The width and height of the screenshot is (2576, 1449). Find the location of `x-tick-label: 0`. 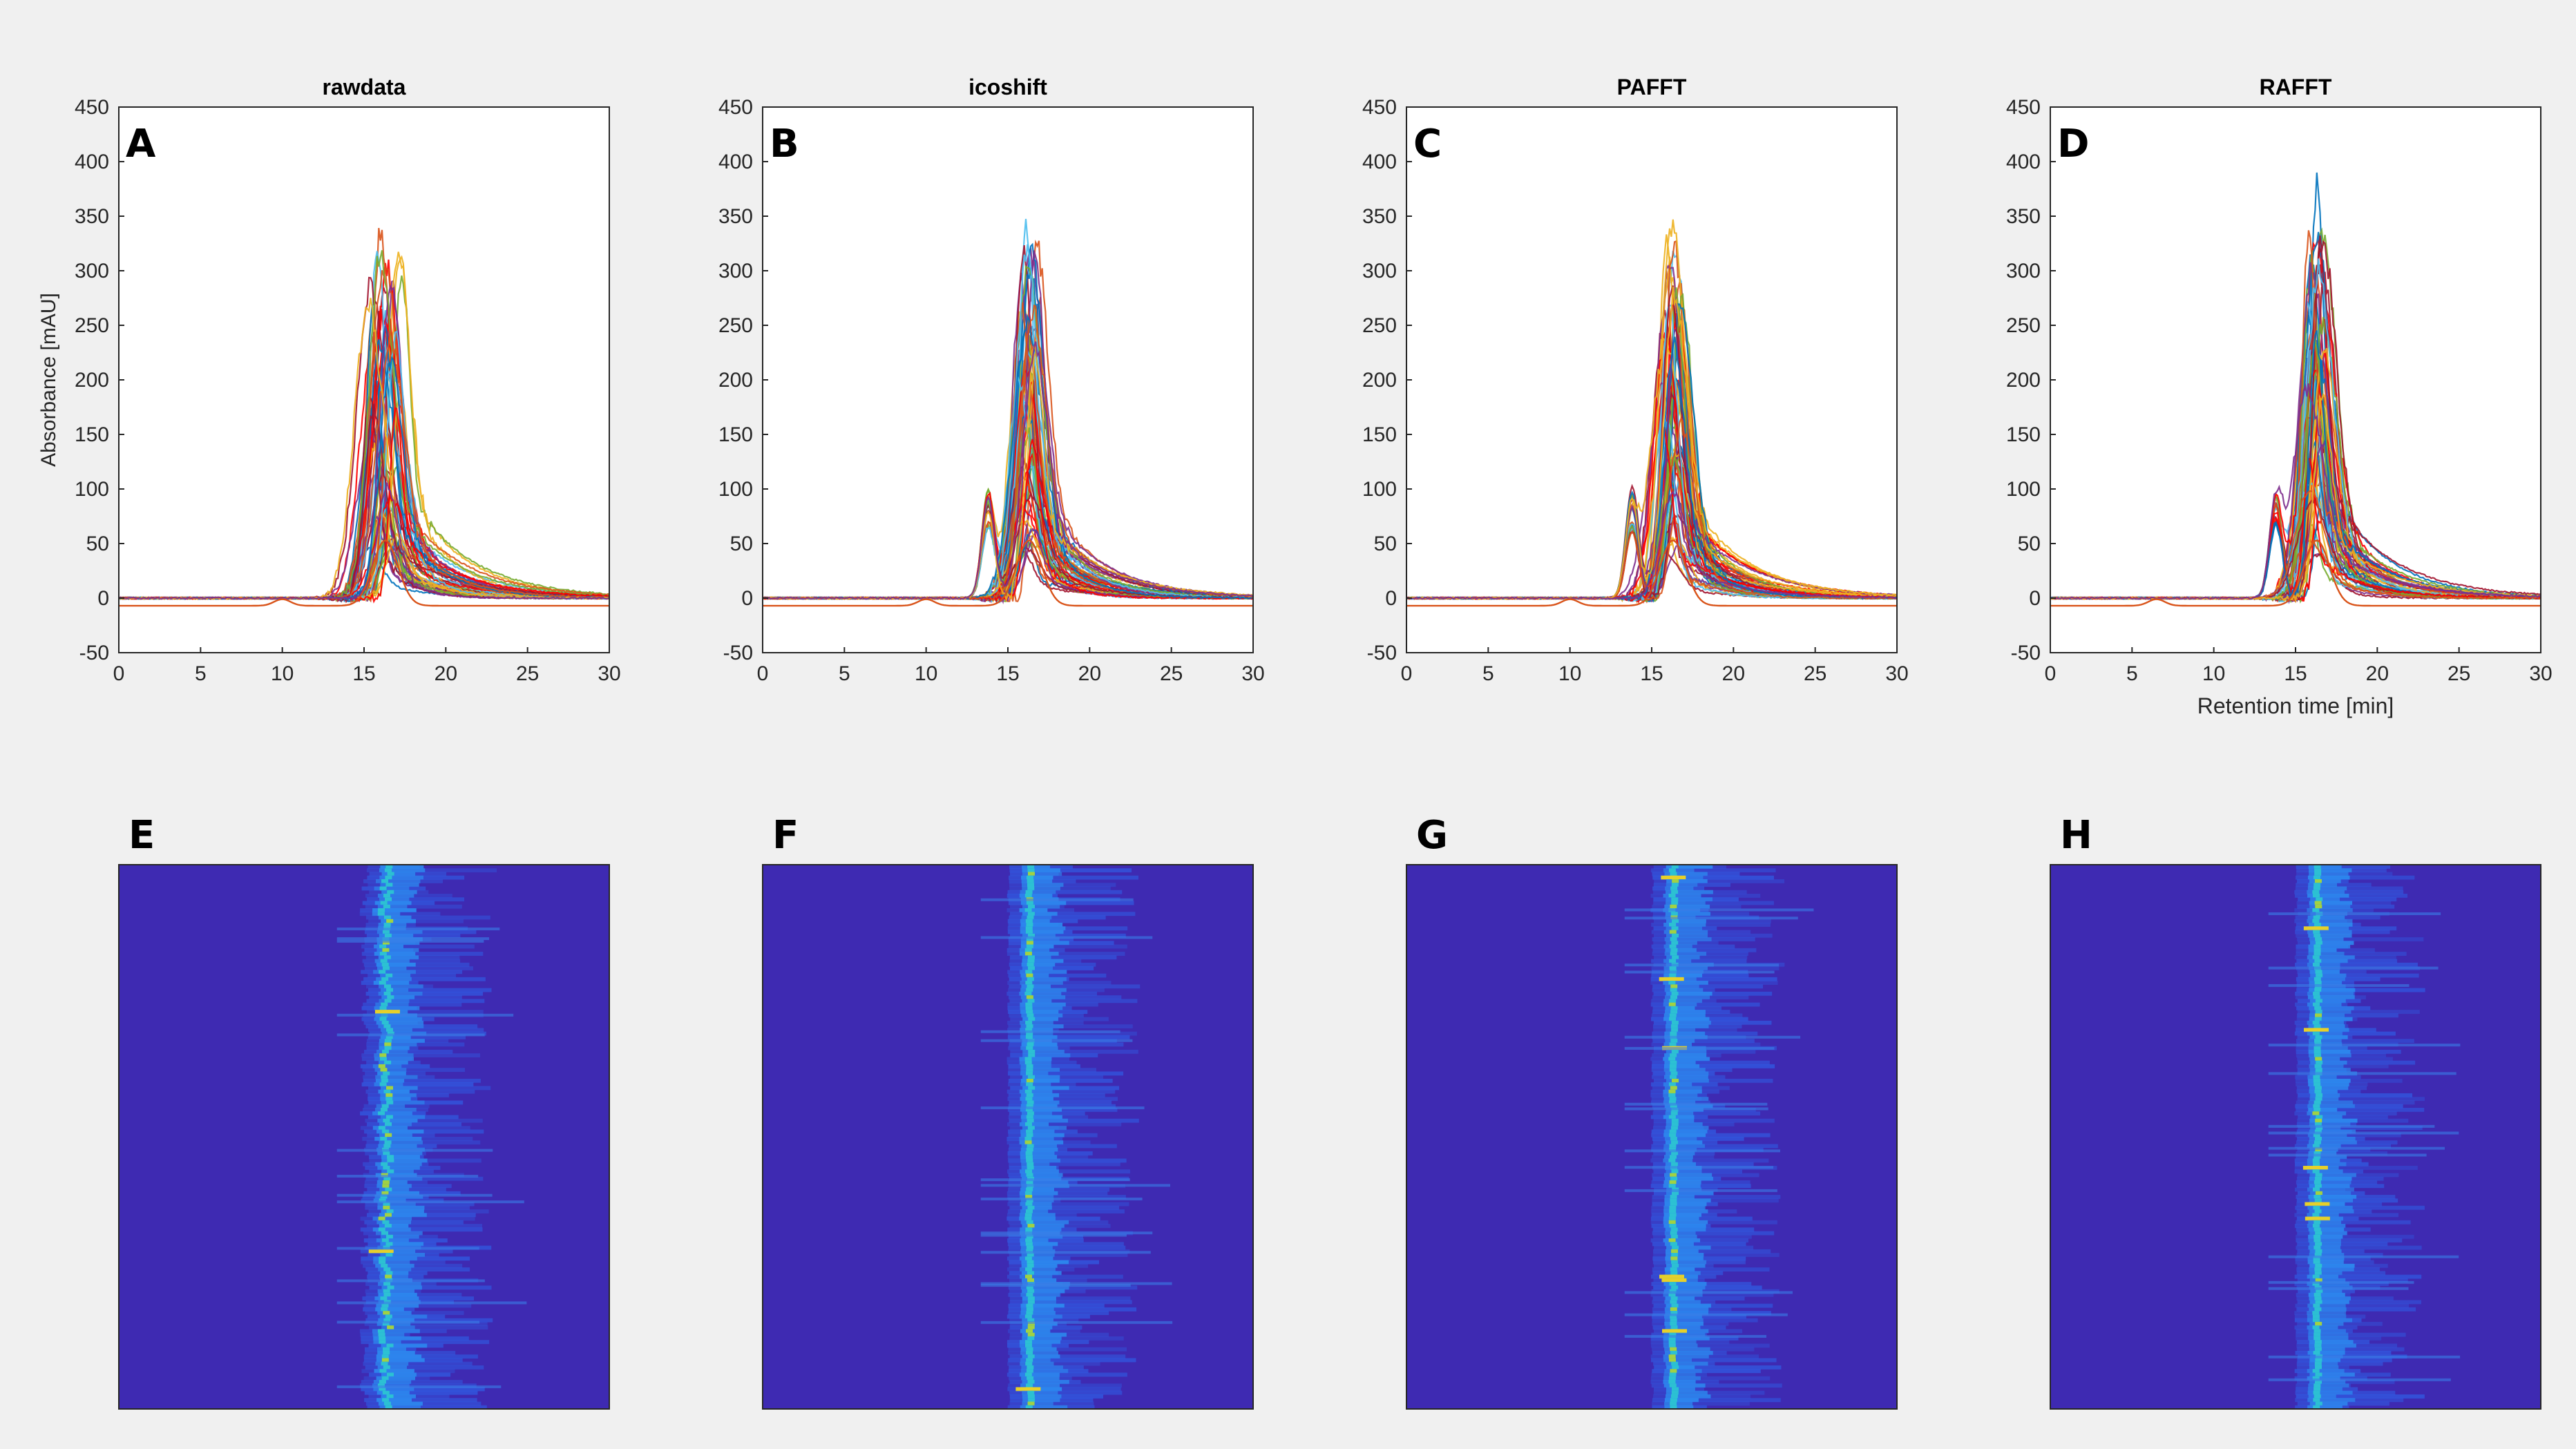

x-tick-label: 0 is located at coordinates (1407, 673).